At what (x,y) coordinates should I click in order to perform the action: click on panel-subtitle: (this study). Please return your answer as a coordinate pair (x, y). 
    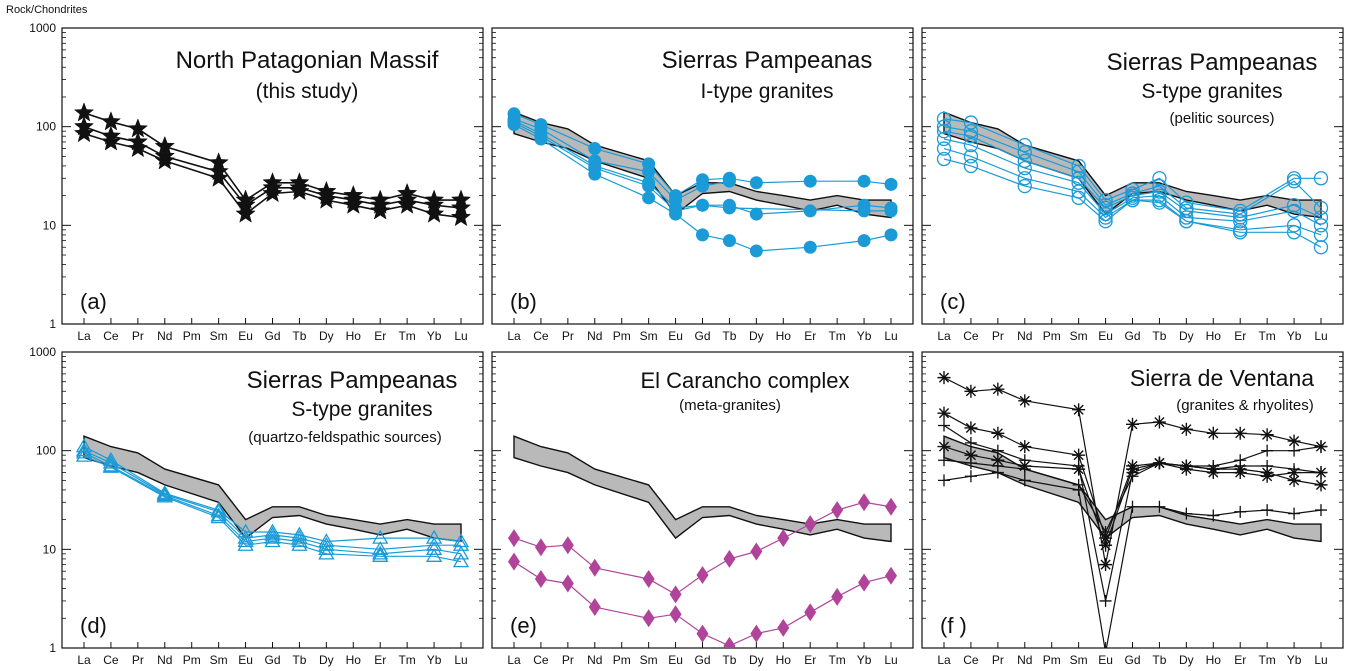
    Looking at the image, I should click on (307, 91).